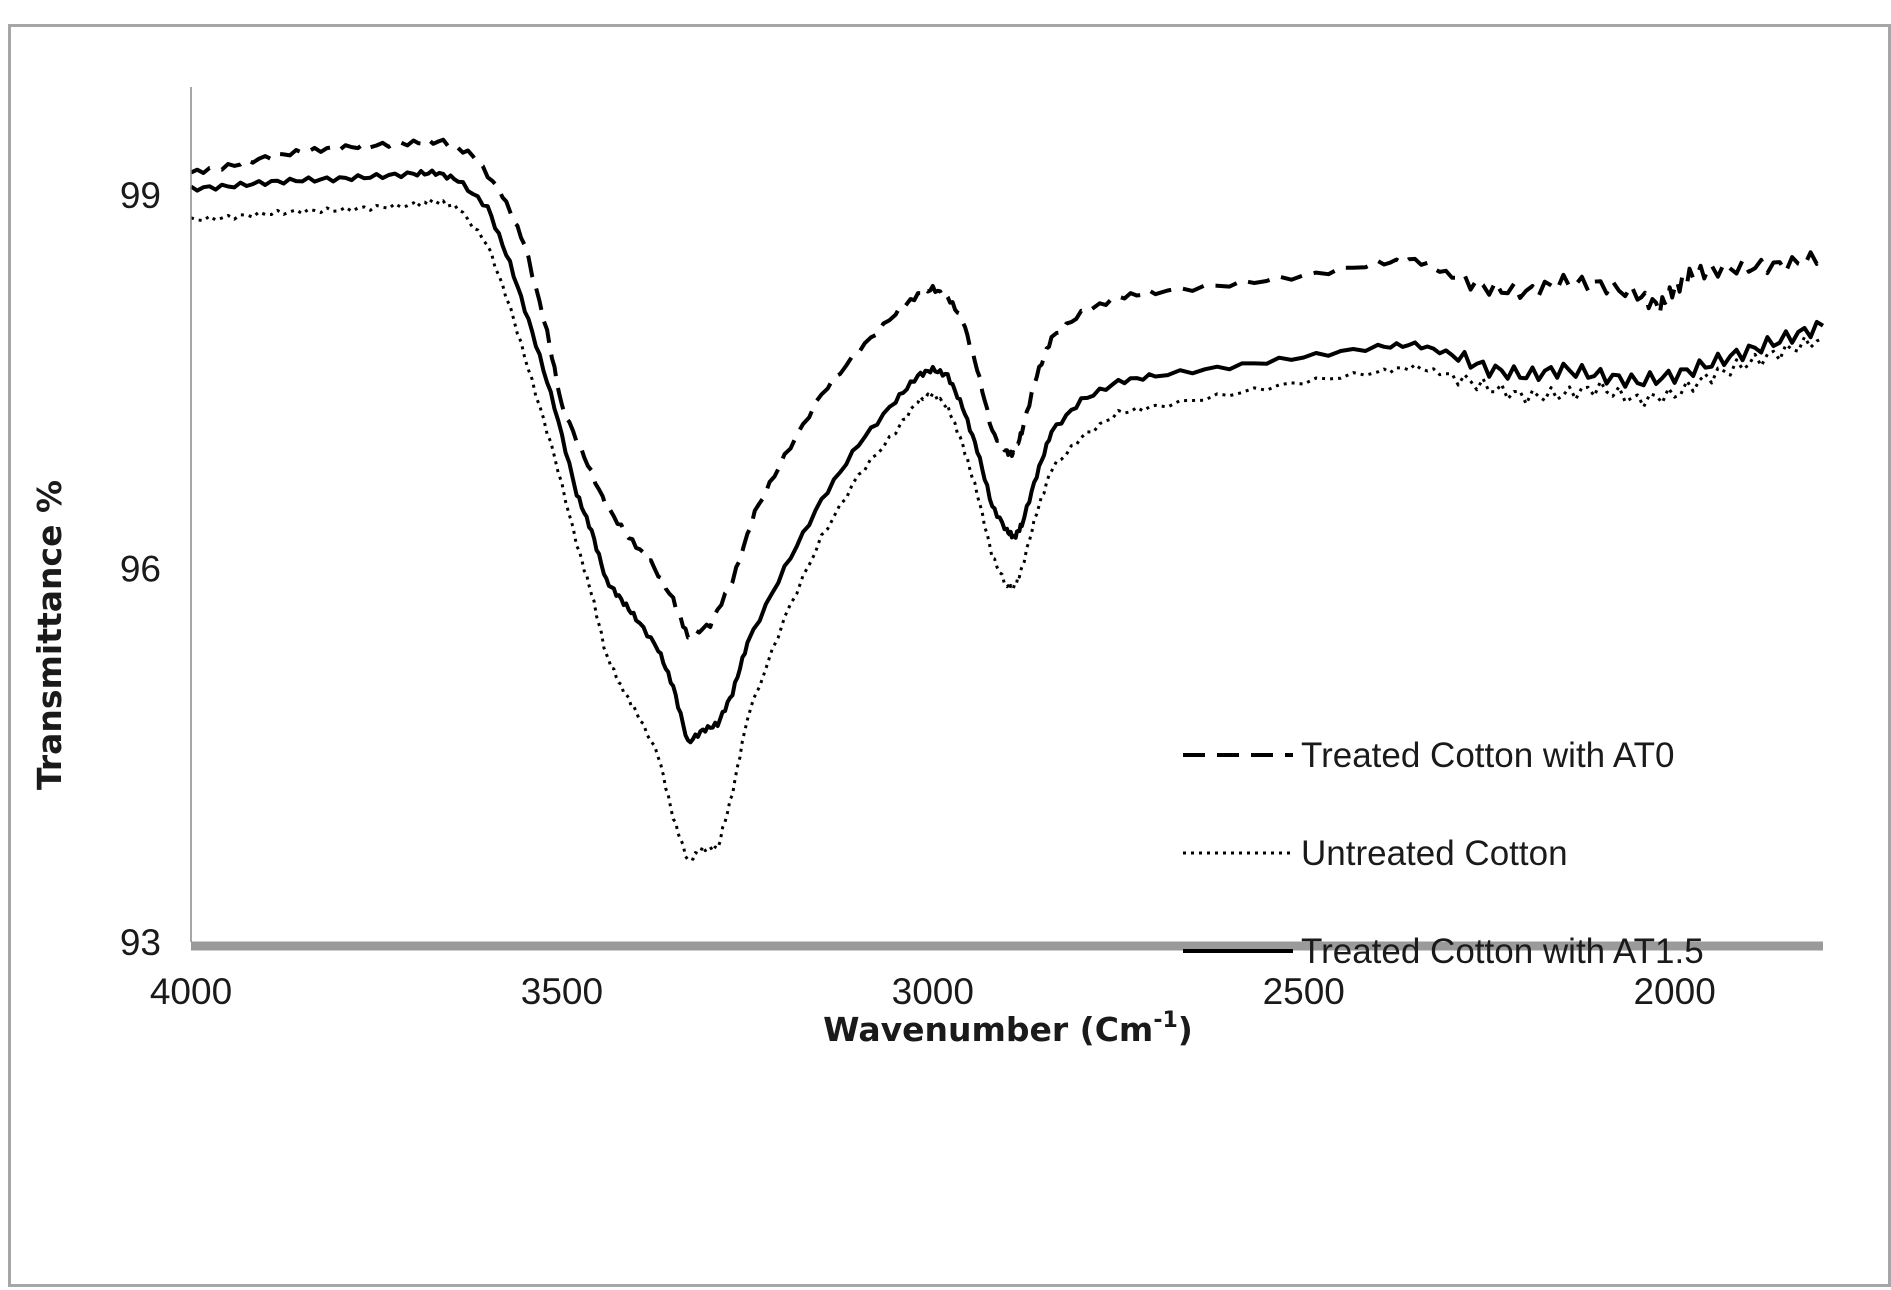  What do you see at coordinates (1502, 951) in the screenshot?
I see `legend-label-3: Treated Cotton with AT1.5` at bounding box center [1502, 951].